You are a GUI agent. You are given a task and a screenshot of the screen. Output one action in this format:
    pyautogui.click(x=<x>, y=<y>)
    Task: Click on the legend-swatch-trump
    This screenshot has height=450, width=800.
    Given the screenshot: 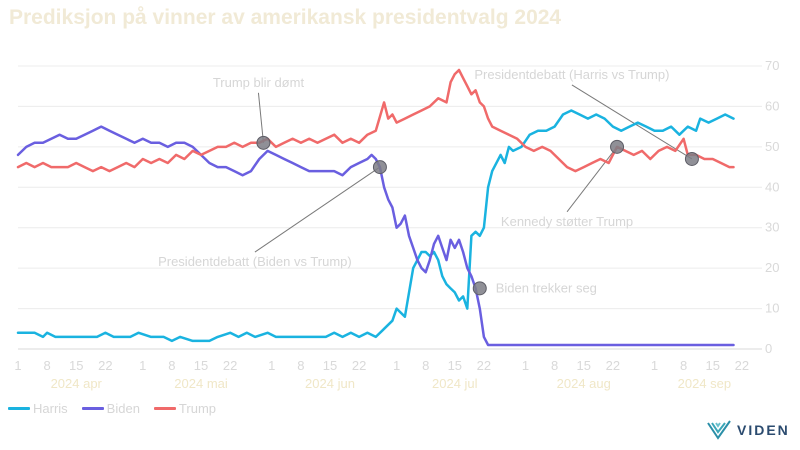 What is the action you would take?
    pyautogui.click(x=164, y=408)
    